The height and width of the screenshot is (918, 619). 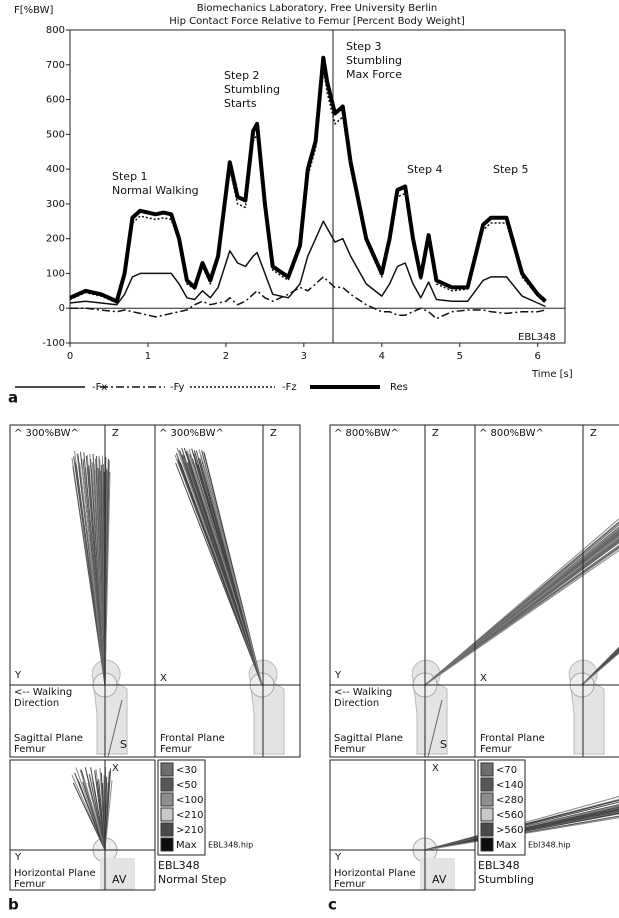 What do you see at coordinates (177, 387) in the screenshot?
I see `legend-label: -Fy` at bounding box center [177, 387].